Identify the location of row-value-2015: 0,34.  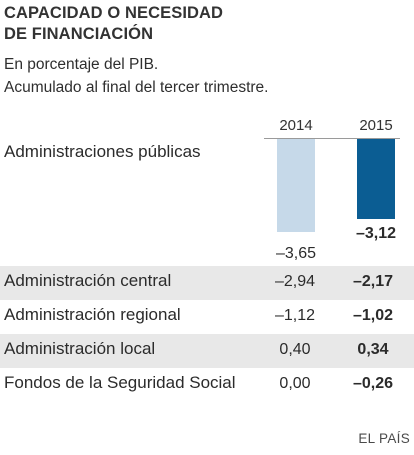
(373, 349).